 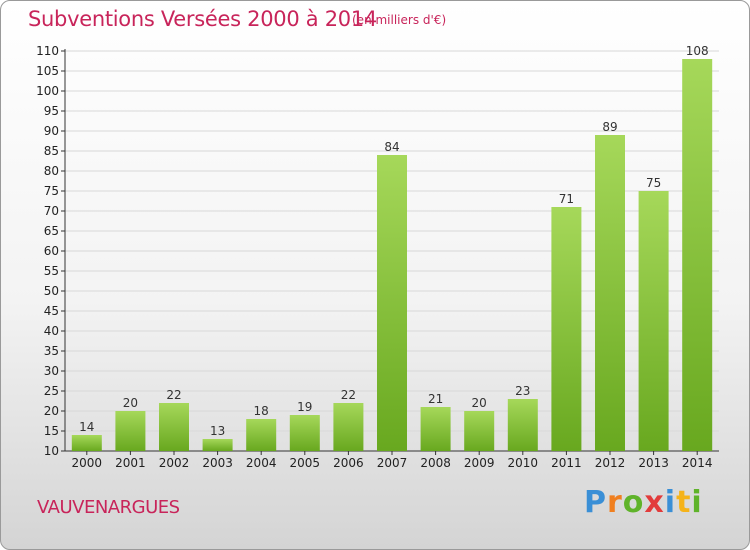 I want to click on y-tick-label: 50, so click(x=51, y=291).